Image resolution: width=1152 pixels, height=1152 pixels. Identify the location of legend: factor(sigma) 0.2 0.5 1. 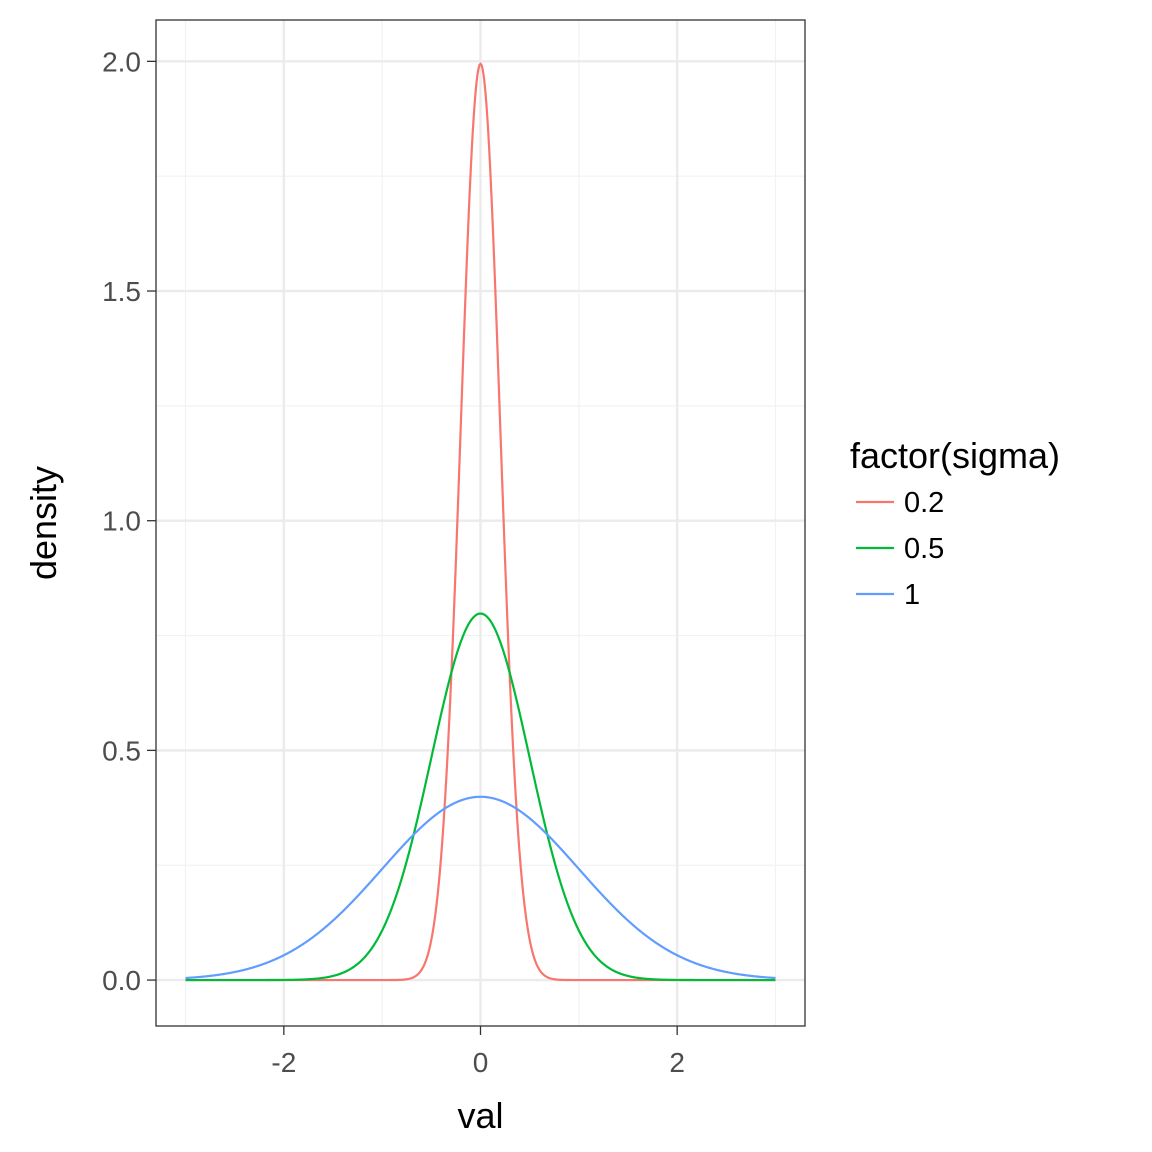
(955, 523).